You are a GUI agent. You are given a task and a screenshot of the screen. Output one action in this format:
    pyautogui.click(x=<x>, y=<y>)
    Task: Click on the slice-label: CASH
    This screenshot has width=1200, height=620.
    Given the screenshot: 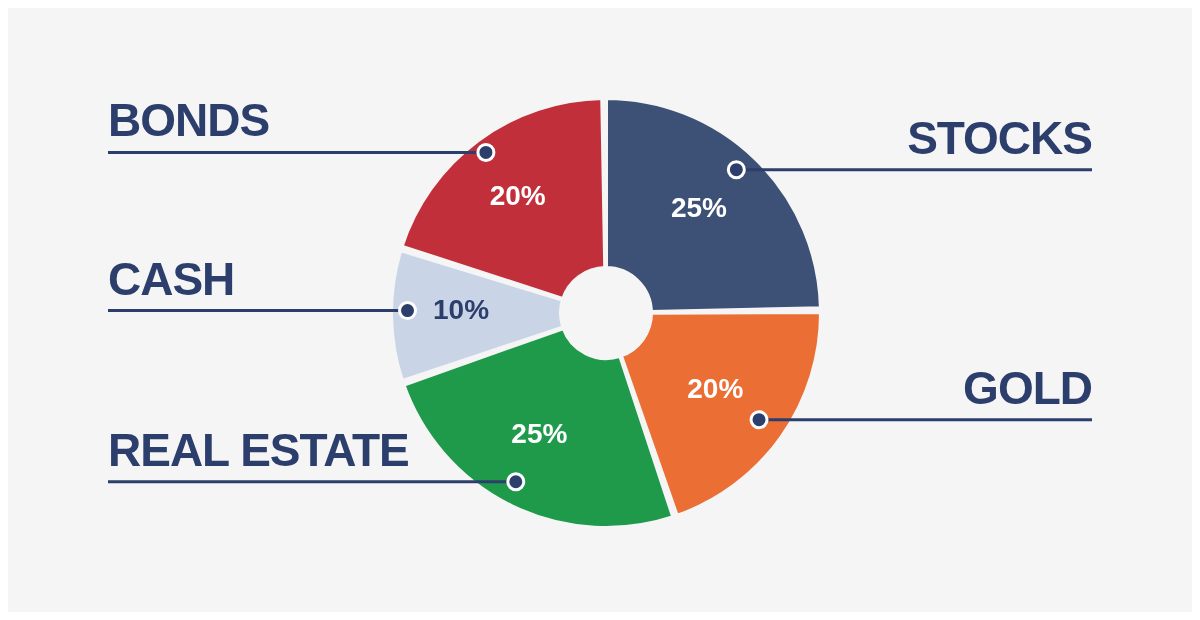 What is the action you would take?
    pyautogui.click(x=171, y=278)
    